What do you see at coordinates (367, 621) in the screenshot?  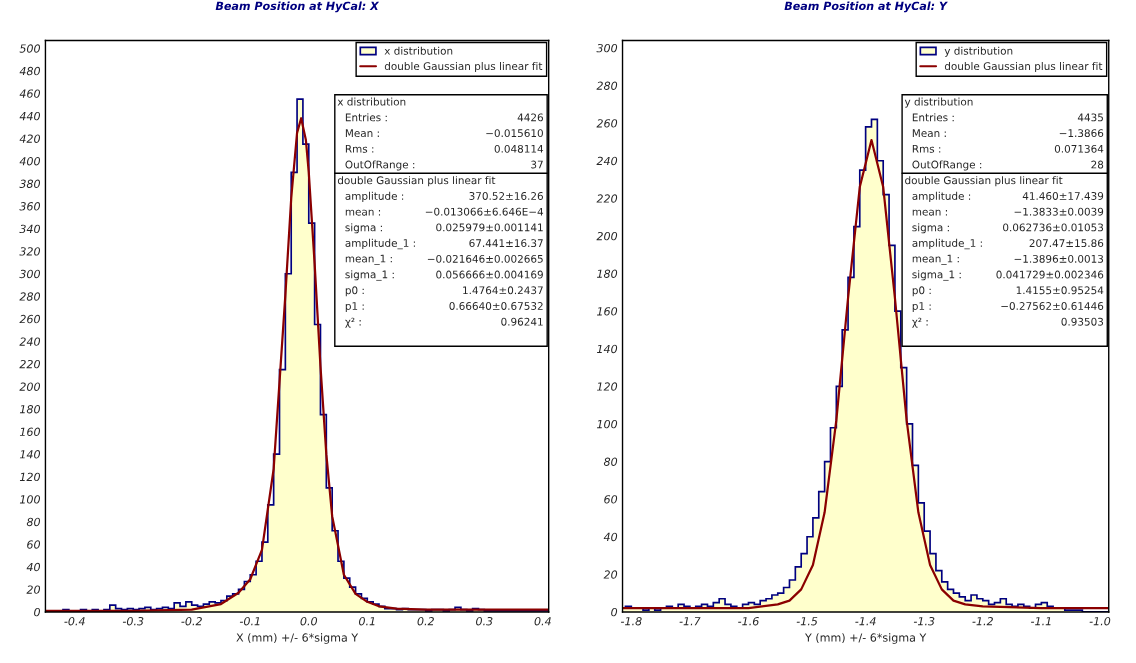 I see `x-tick-label: 0.1` at bounding box center [367, 621].